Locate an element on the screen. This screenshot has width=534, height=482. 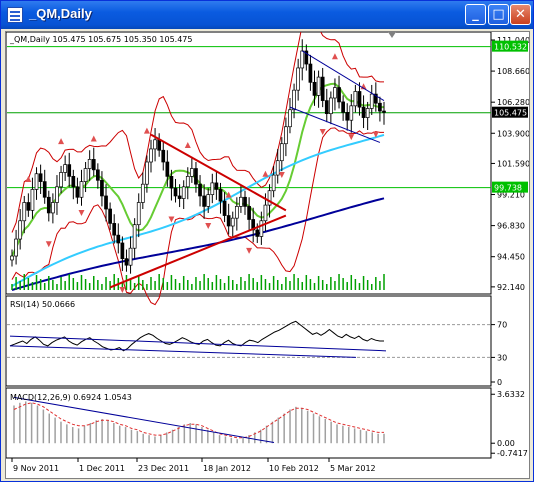
chart-shift-marker is located at coordinates (392, 35).